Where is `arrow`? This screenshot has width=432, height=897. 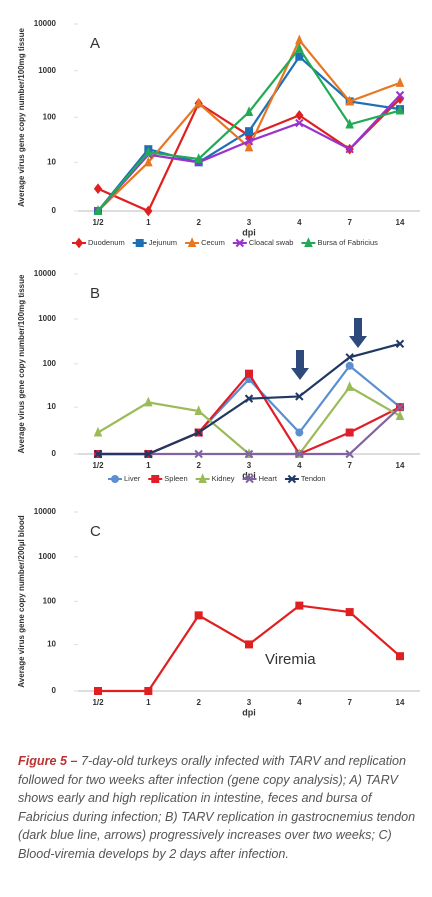 arrow is located at coordinates (300, 365).